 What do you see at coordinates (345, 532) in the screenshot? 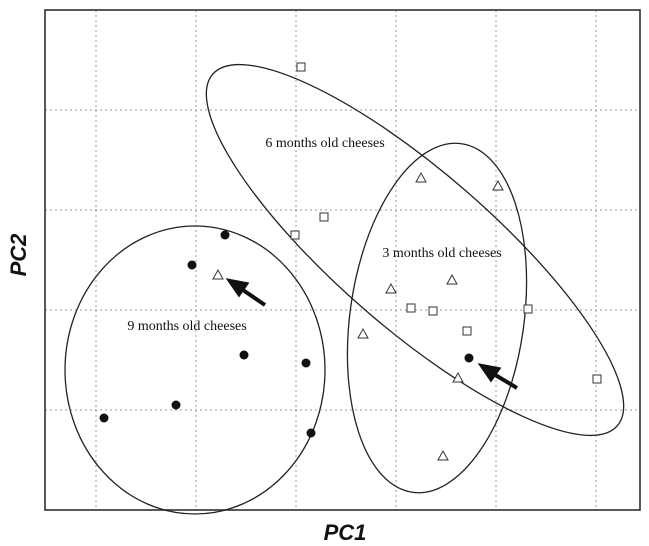
I see `x-axis-label: PC1` at bounding box center [345, 532].